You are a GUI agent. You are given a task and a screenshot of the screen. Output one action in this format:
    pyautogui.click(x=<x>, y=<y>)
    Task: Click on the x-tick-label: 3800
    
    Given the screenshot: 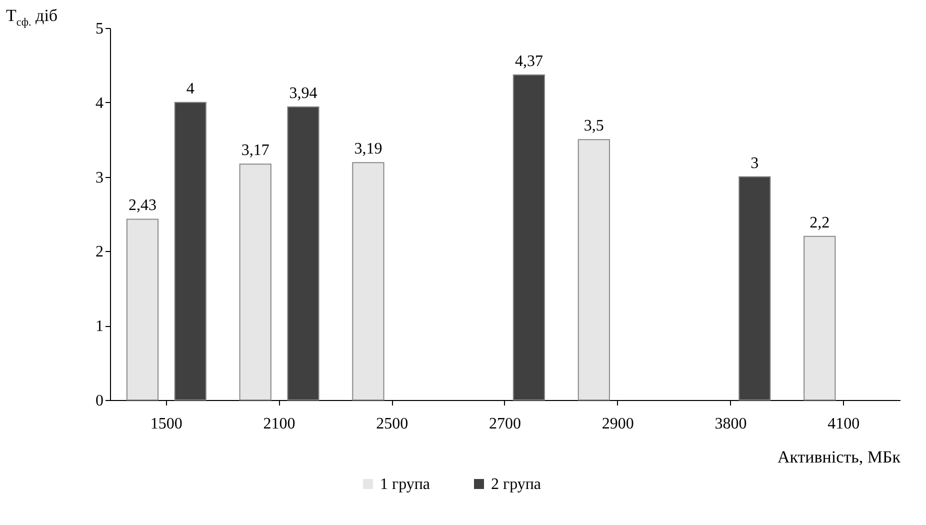 What is the action you would take?
    pyautogui.click(x=730, y=424)
    